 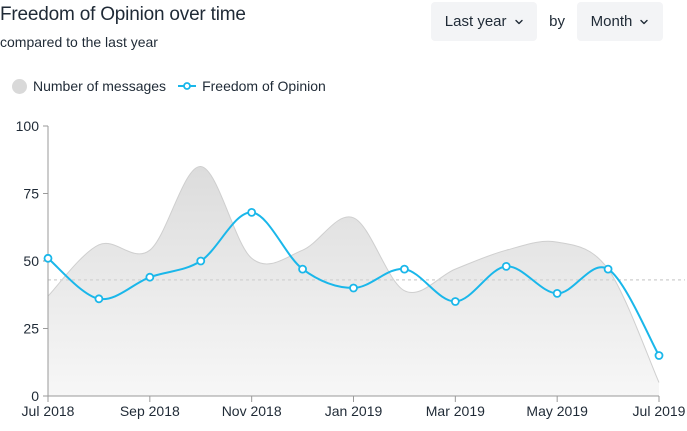 I want to click on granularity-dropdown: Month, so click(x=620, y=21).